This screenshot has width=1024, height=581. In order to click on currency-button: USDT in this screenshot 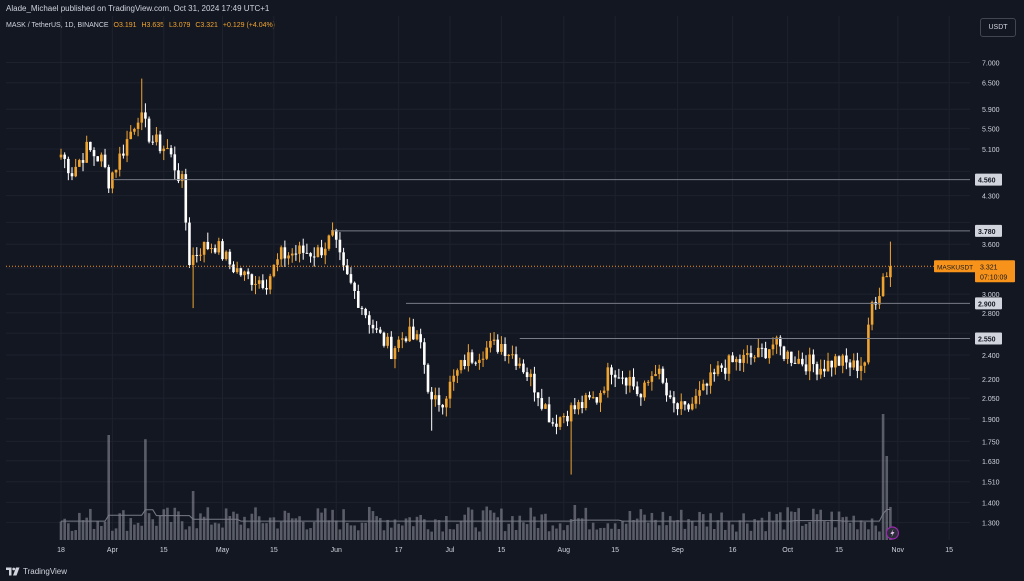, I will do `click(998, 27)`.